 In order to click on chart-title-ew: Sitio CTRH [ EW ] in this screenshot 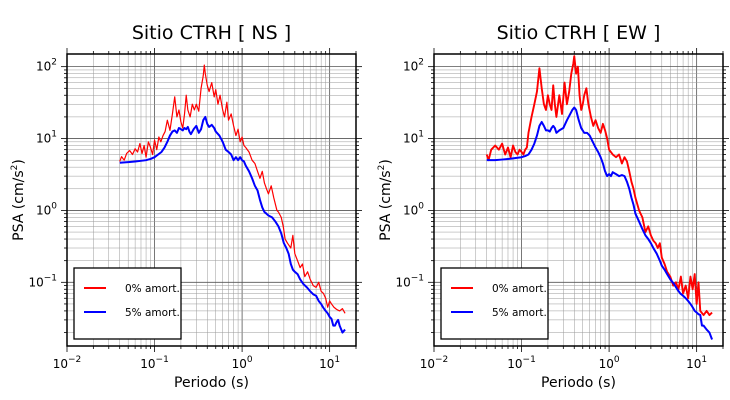, I will do `click(579, 33)`.